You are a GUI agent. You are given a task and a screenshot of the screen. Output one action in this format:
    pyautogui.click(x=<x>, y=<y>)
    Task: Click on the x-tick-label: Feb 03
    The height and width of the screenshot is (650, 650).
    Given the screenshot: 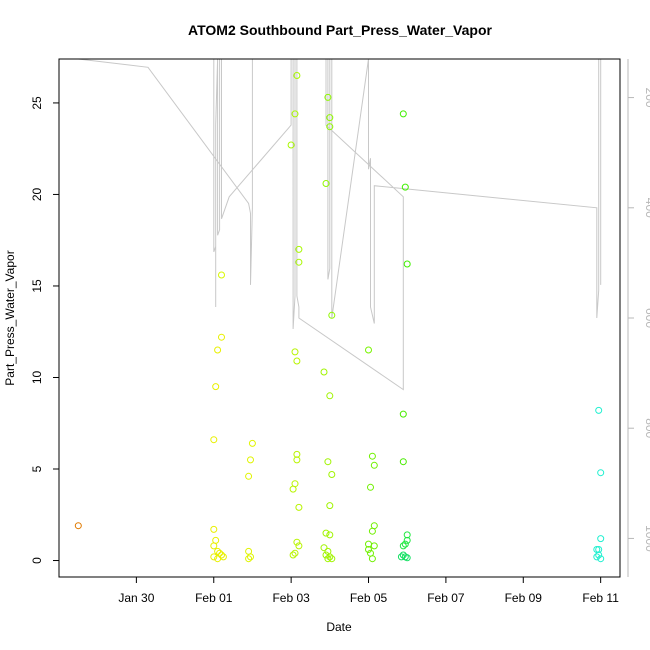 What is the action you would take?
    pyautogui.click(x=291, y=598)
    